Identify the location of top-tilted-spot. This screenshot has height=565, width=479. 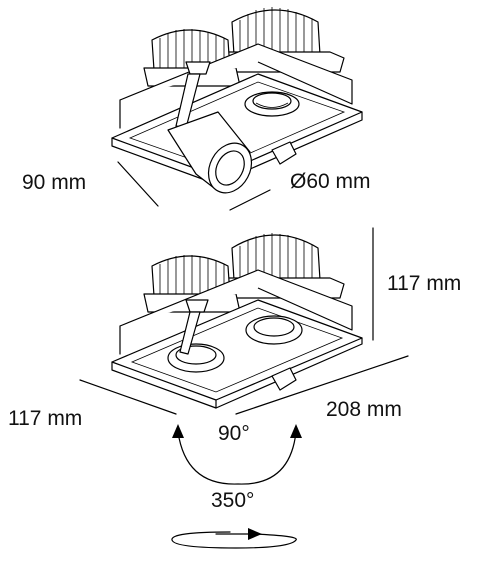
(210, 127).